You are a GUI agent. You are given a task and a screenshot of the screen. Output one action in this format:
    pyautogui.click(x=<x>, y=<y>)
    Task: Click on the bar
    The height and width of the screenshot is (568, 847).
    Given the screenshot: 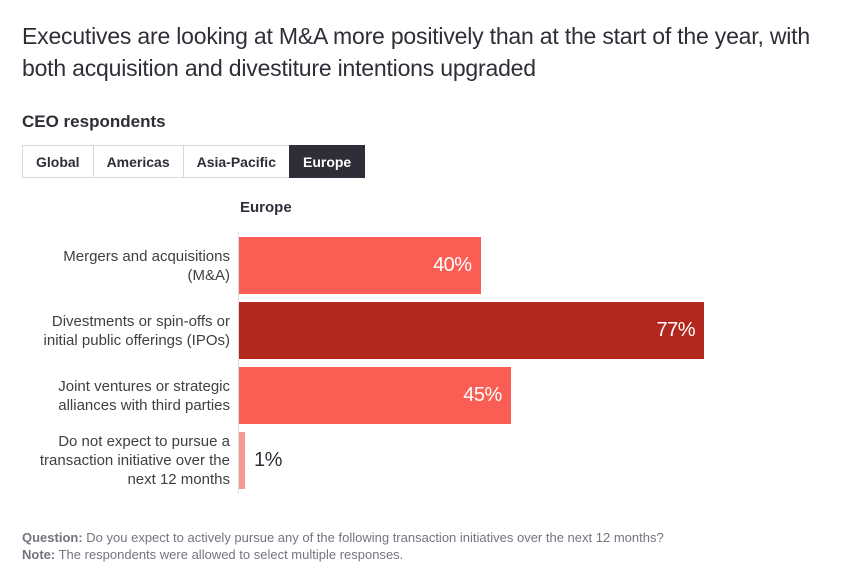 What is the action you would take?
    pyautogui.click(x=242, y=460)
    